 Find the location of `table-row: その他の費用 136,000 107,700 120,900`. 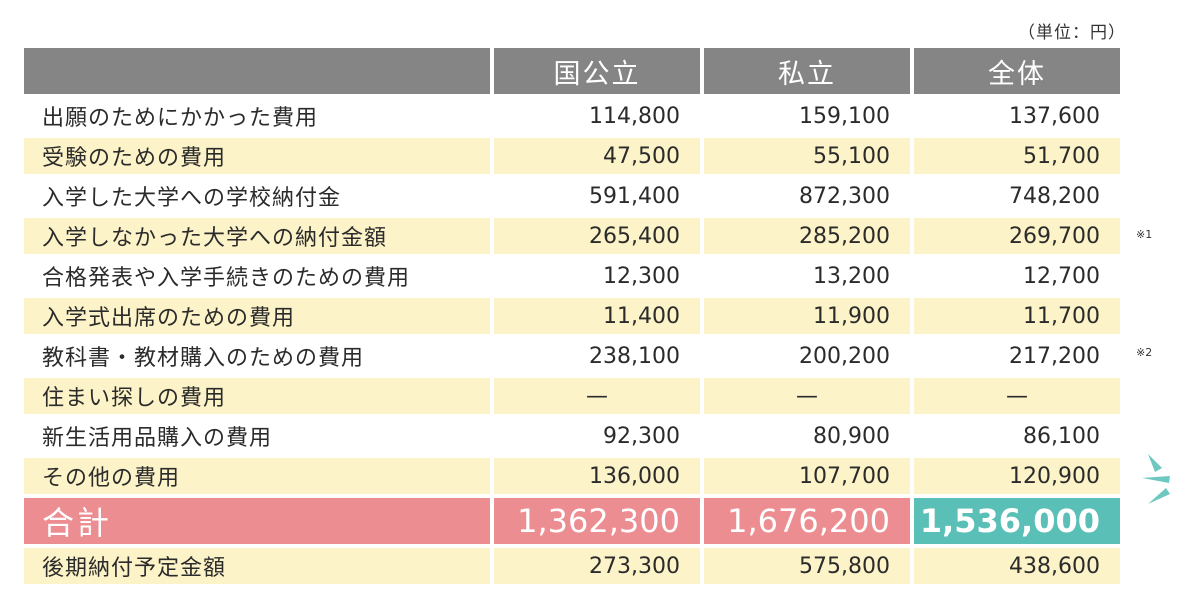

table-row: その他の費用 136,000 107,700 120,900 is located at coordinates (572, 476).